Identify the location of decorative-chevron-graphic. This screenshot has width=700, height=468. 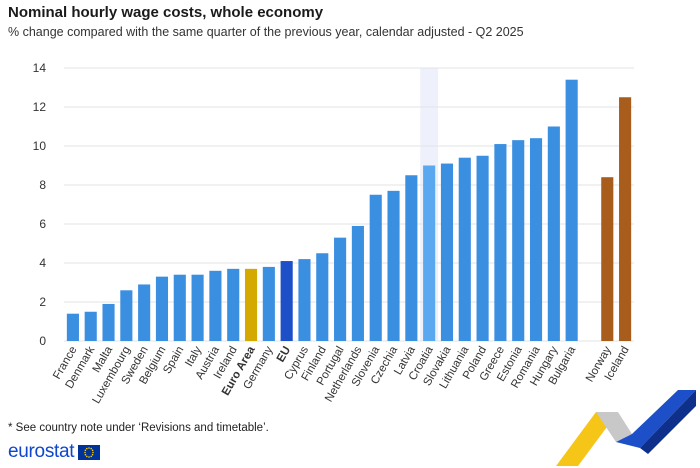
(626, 428).